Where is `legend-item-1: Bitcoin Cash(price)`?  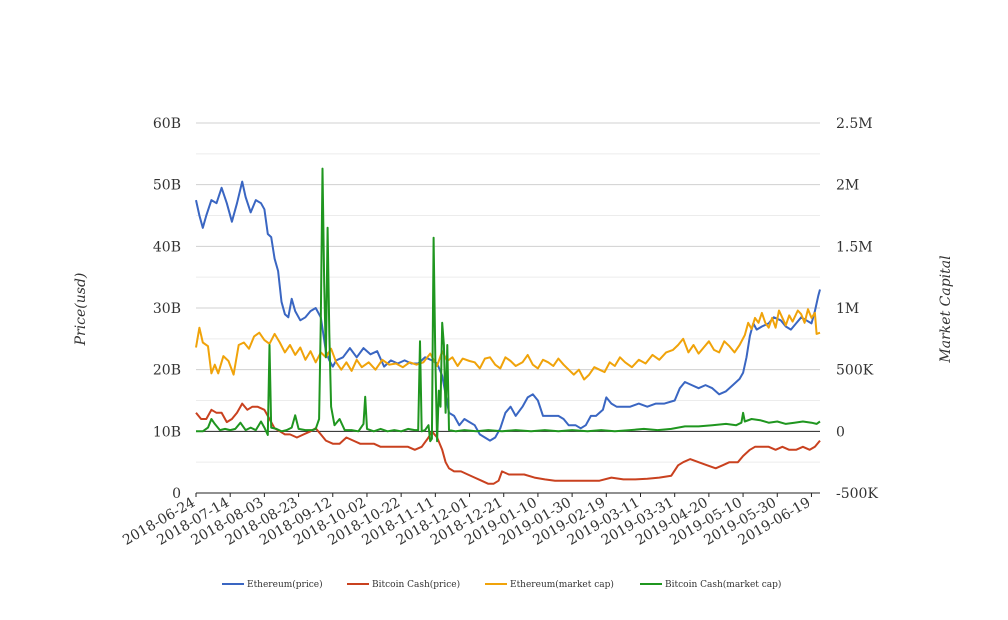 legend-item-1: Bitcoin Cash(price) is located at coordinates (403, 584).